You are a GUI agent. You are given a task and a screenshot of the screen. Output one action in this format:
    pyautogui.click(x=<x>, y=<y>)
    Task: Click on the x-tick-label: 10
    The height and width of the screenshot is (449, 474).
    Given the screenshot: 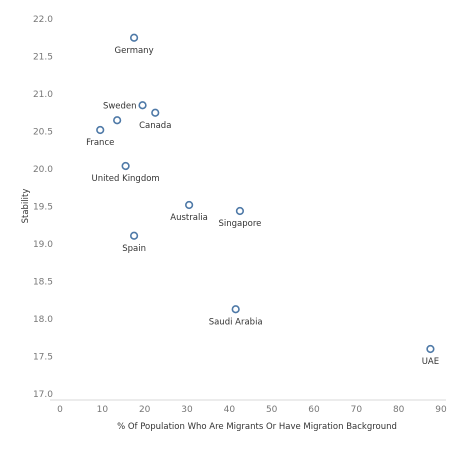 What is the action you would take?
    pyautogui.click(x=103, y=410)
    